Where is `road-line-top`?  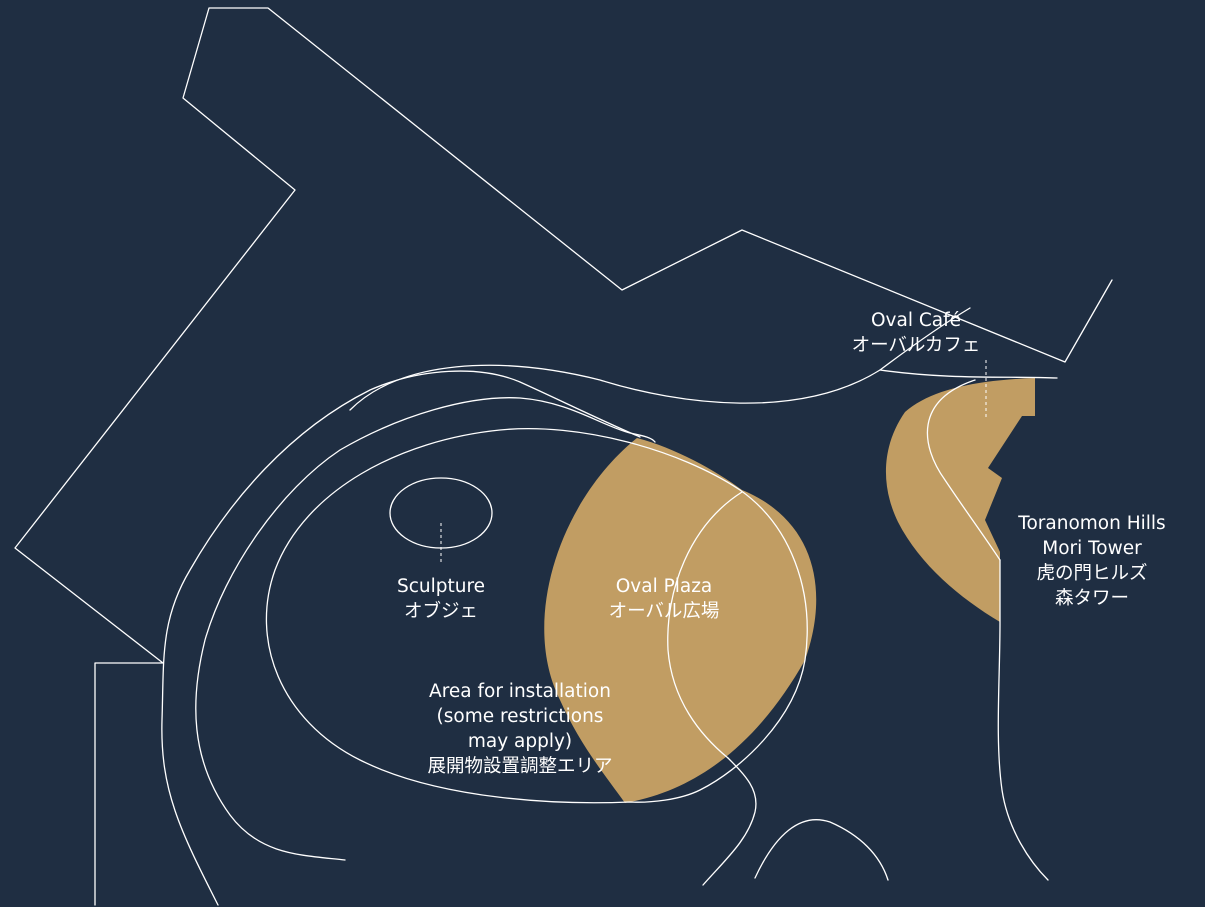
road-line-top is located at coordinates (660, 359).